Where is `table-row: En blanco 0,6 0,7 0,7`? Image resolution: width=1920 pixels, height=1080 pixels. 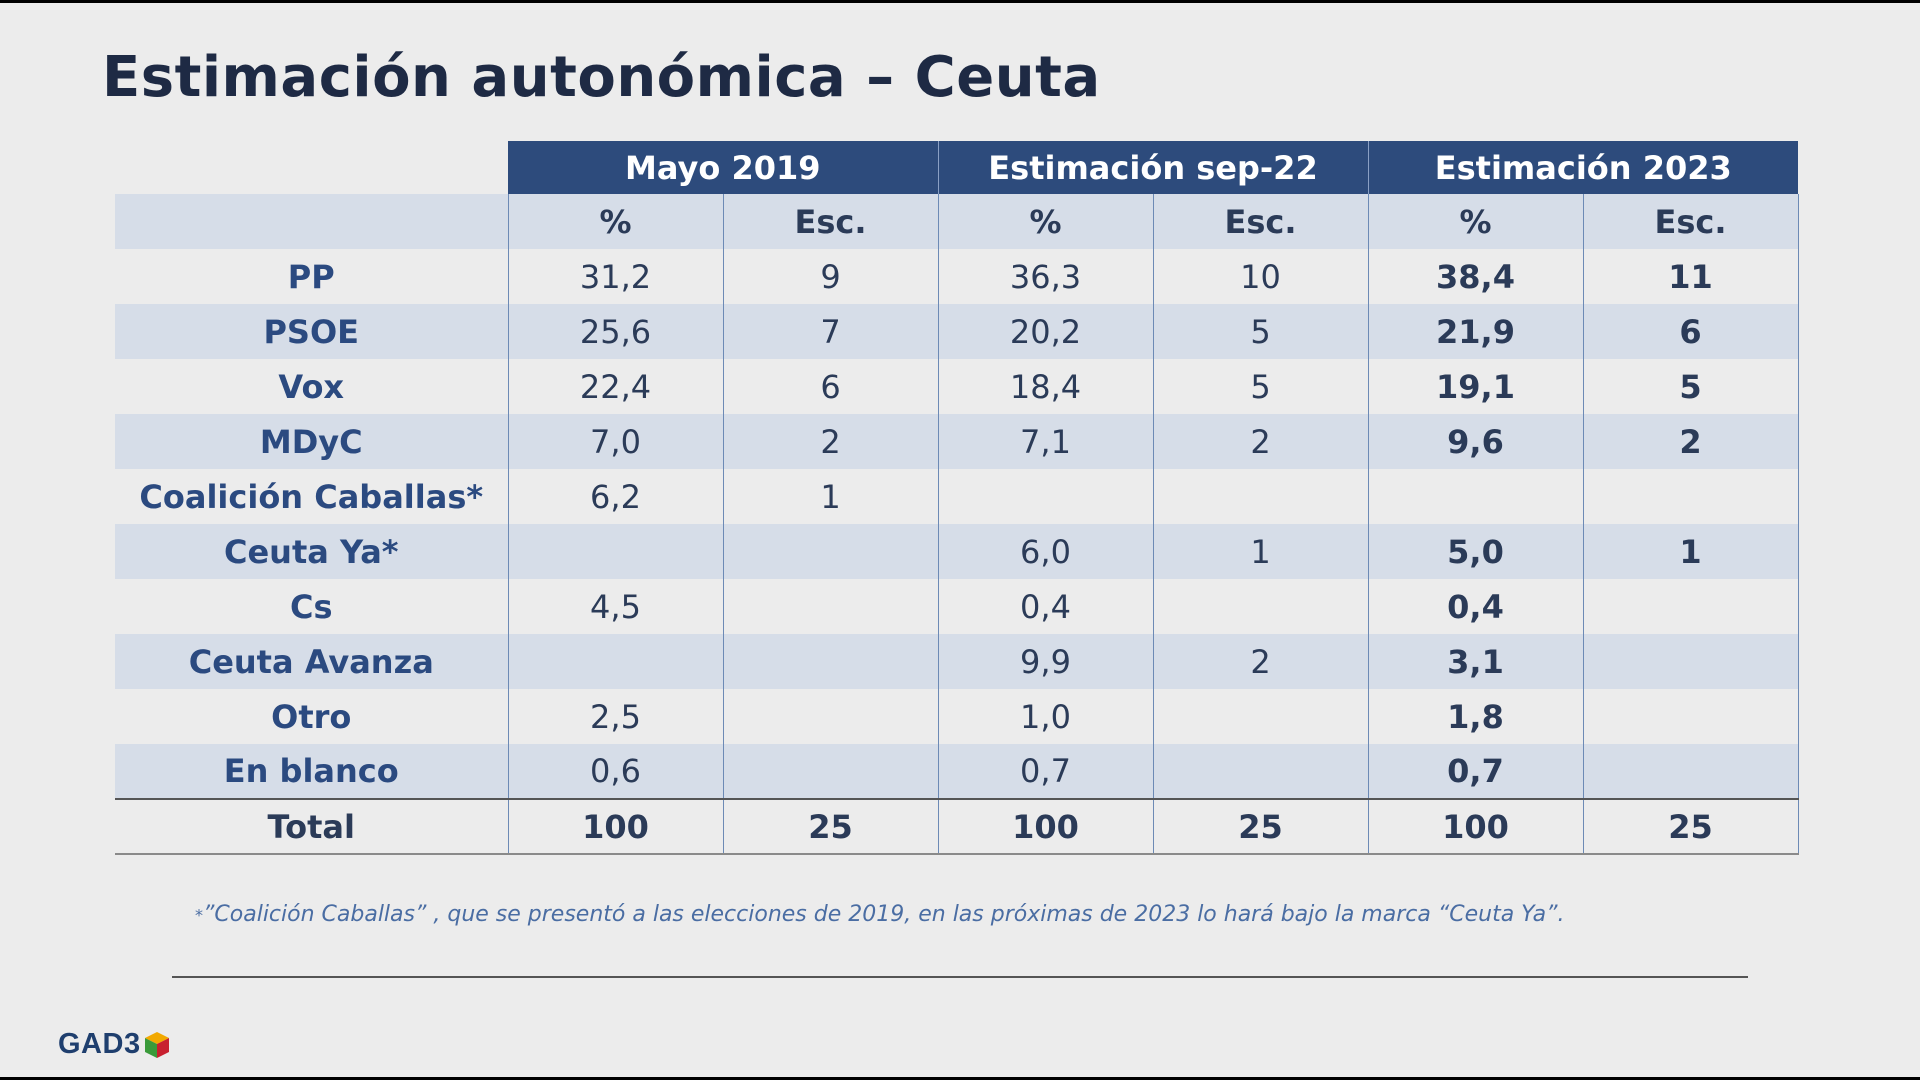
table-row: En blanco 0,6 0,7 0,7 is located at coordinates (957, 771).